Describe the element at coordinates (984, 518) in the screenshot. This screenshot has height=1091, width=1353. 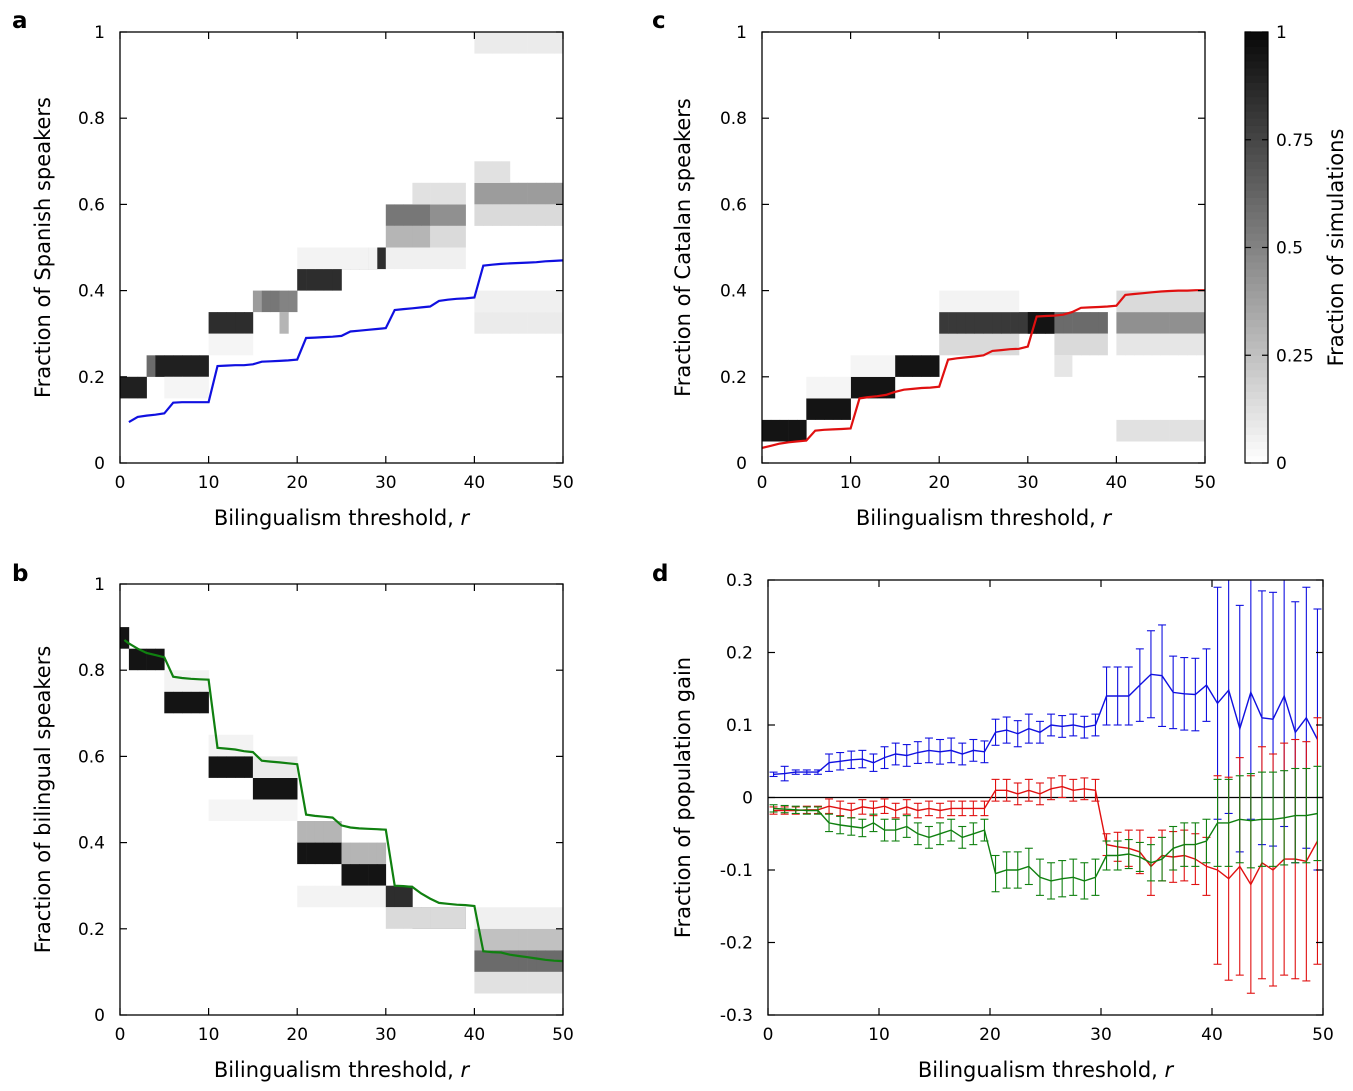
I see `x-axis-label: Bilingualism threshold, r` at that location.